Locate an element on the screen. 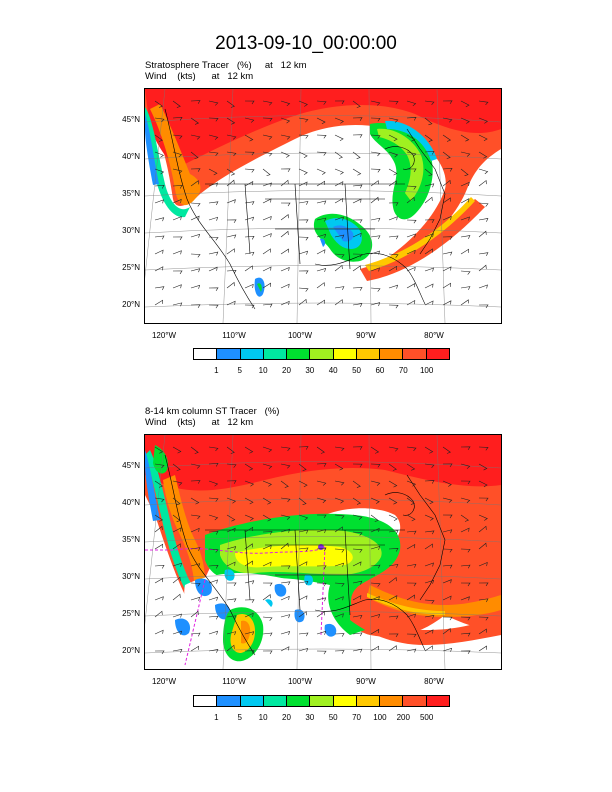  panel-2-lat-label: 20°N is located at coordinates (131, 650).